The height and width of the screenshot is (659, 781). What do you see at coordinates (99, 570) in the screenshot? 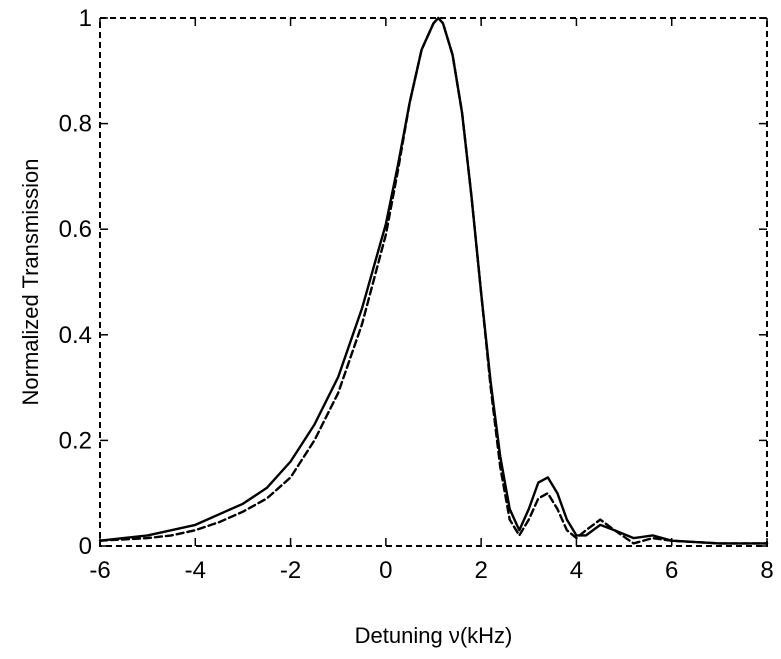
I see `x-tick-label: -6` at bounding box center [99, 570].